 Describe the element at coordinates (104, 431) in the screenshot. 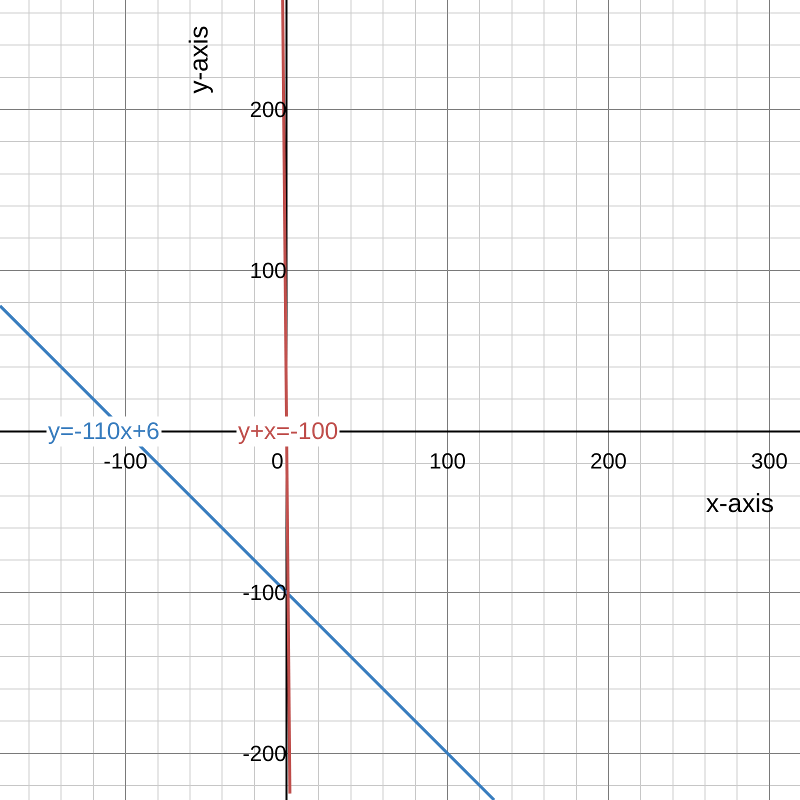

I see `series-label: y=-110x+6` at that location.